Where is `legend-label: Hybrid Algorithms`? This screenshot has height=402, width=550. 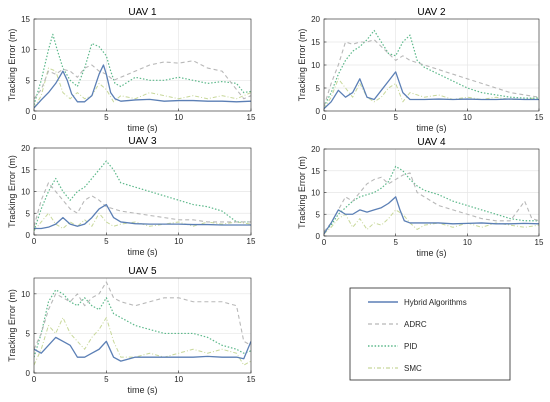
legend-label: Hybrid Algorithms is located at coordinates (435, 302).